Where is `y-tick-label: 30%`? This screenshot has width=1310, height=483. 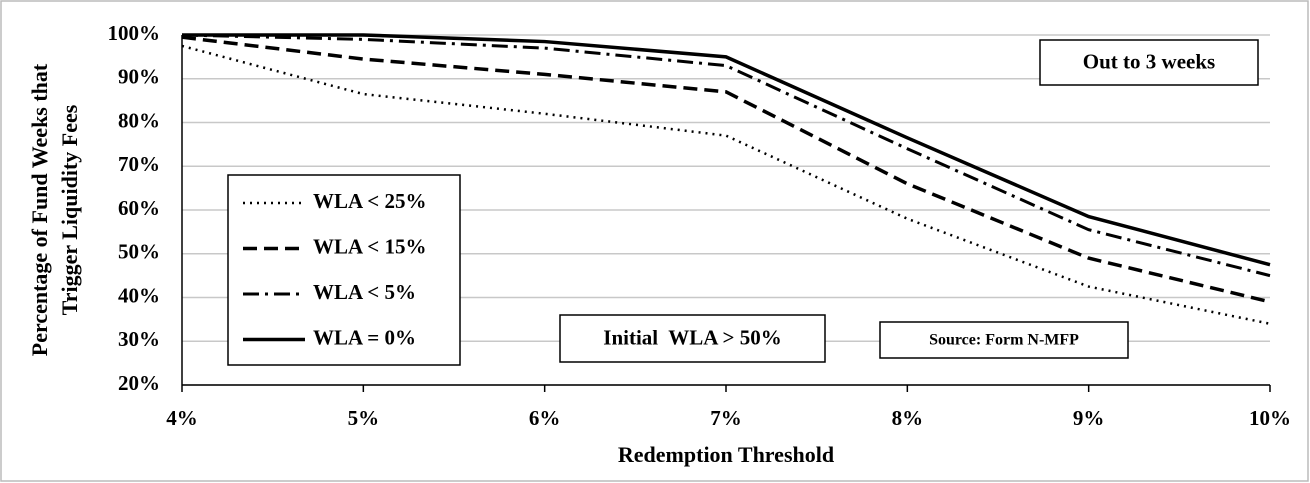 y-tick-label: 30% is located at coordinates (139, 339).